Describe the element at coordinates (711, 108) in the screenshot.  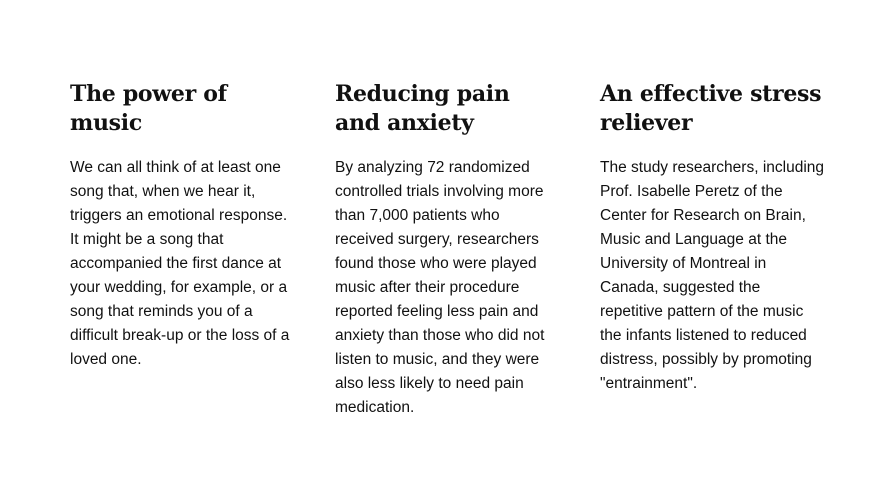
I see `column-heading: An effective stress reliever` at that location.